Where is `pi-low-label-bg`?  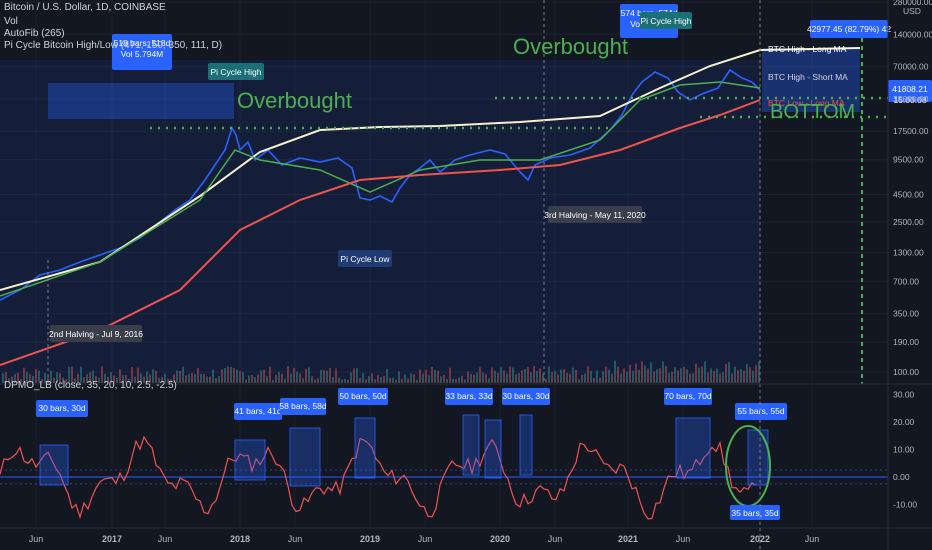
pi-low-label-bg is located at coordinates (365, 258).